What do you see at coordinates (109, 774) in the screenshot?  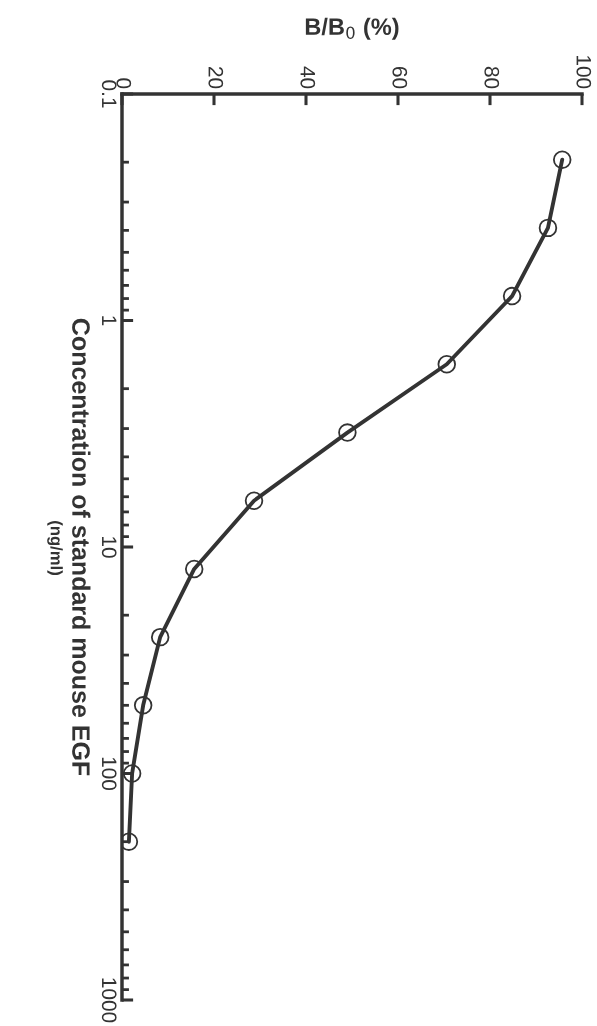 I see `y-tick-label: 100` at bounding box center [109, 774].